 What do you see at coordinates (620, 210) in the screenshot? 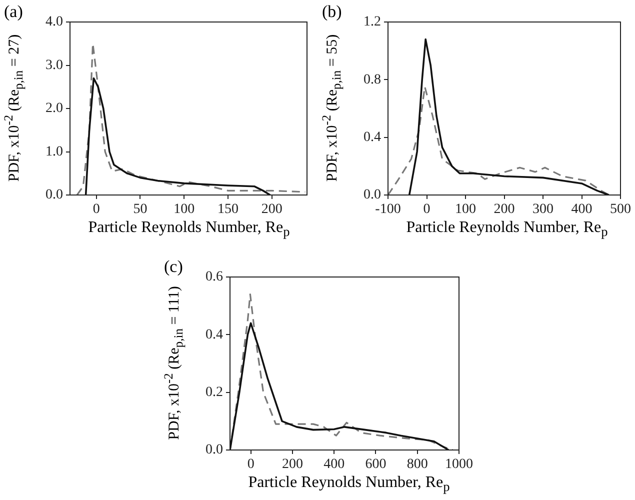
I see `x-tick-label: 500` at bounding box center [620, 210].